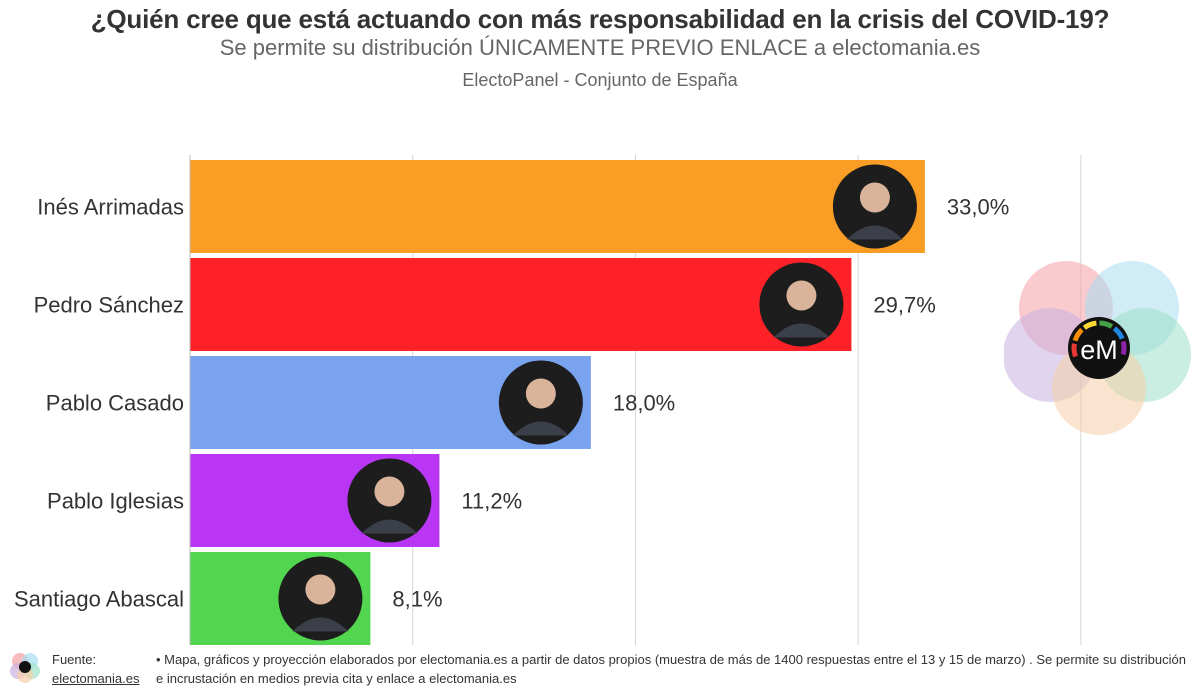 The image size is (1200, 695). I want to click on svg-text: eM, so click(1099, 350).